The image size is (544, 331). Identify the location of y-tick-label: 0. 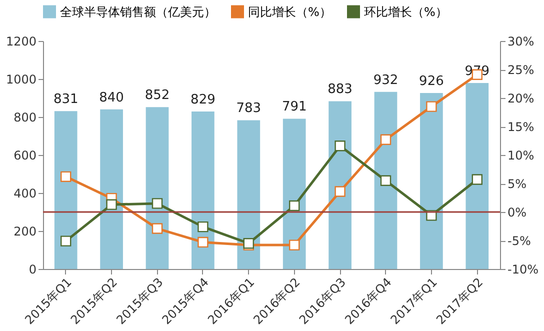
(32, 269).